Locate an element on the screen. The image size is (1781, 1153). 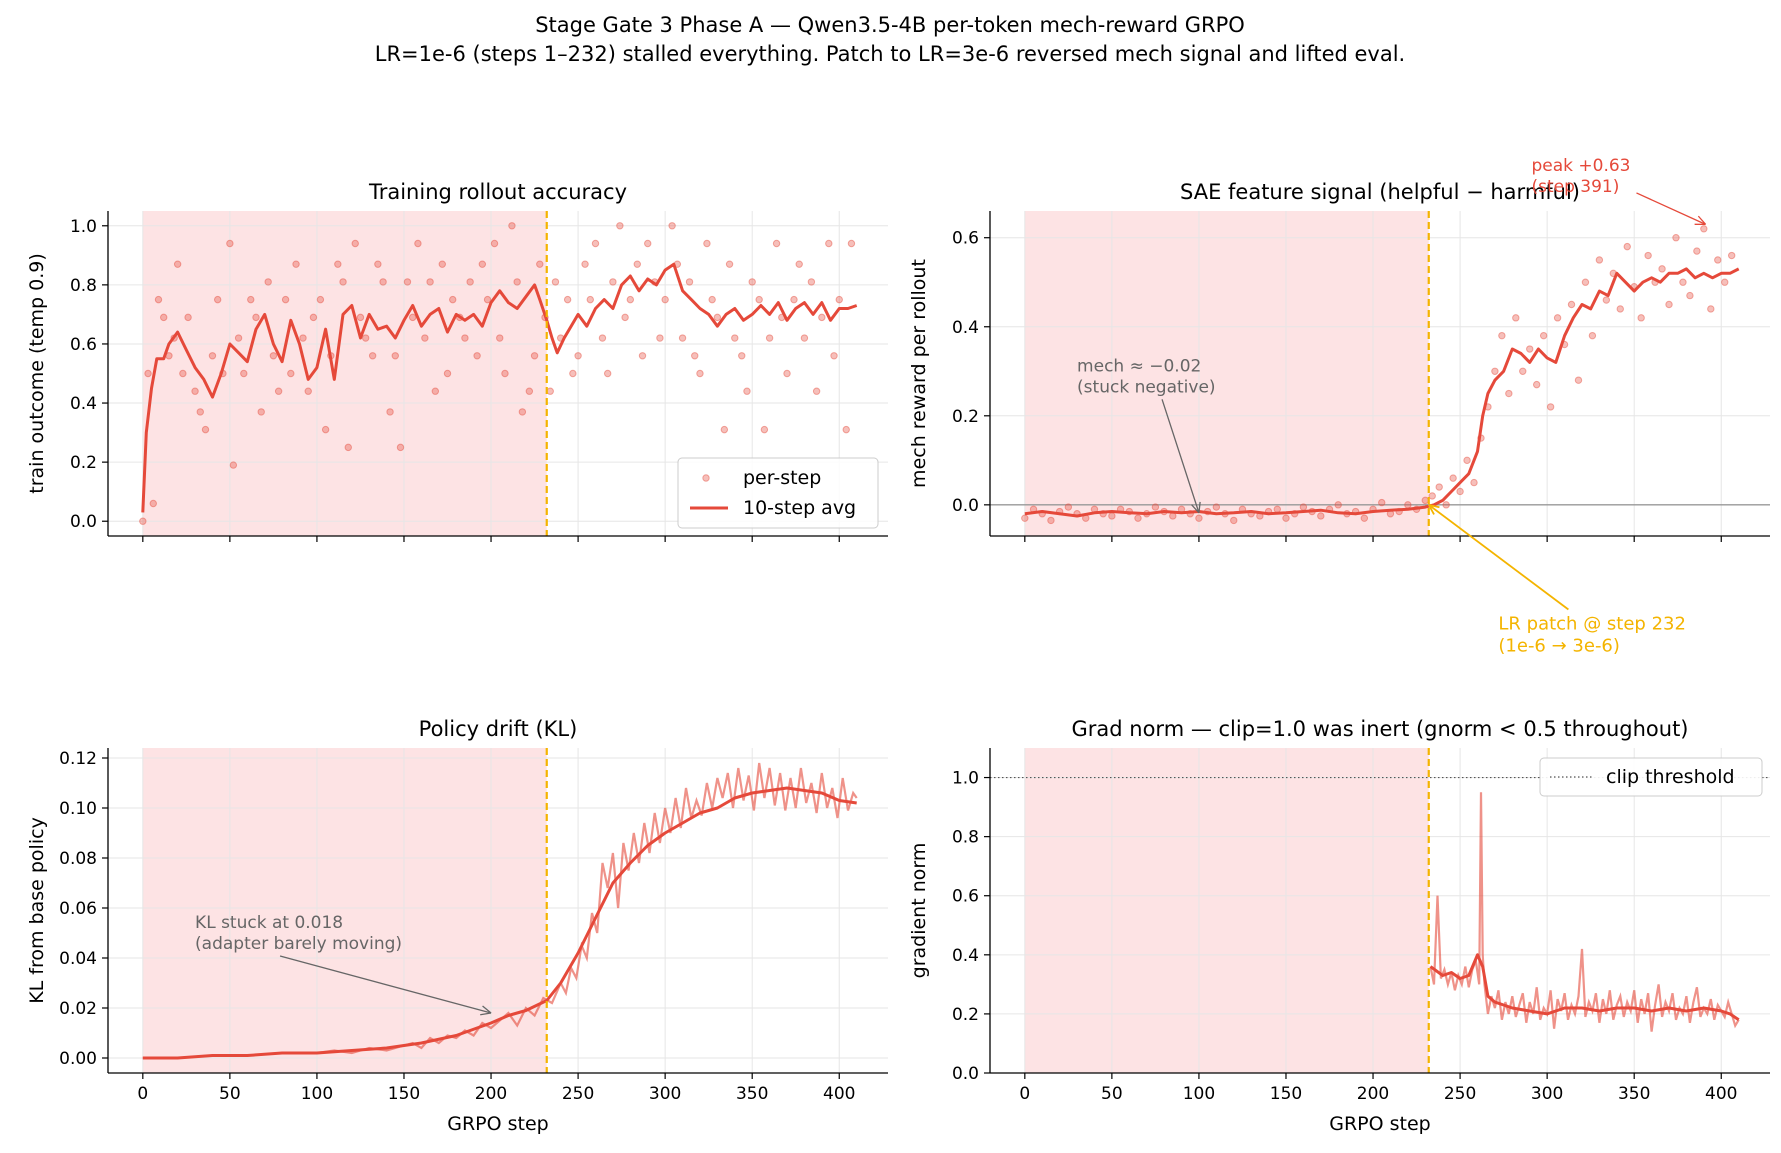
legend-marker-per-step is located at coordinates (706, 478).